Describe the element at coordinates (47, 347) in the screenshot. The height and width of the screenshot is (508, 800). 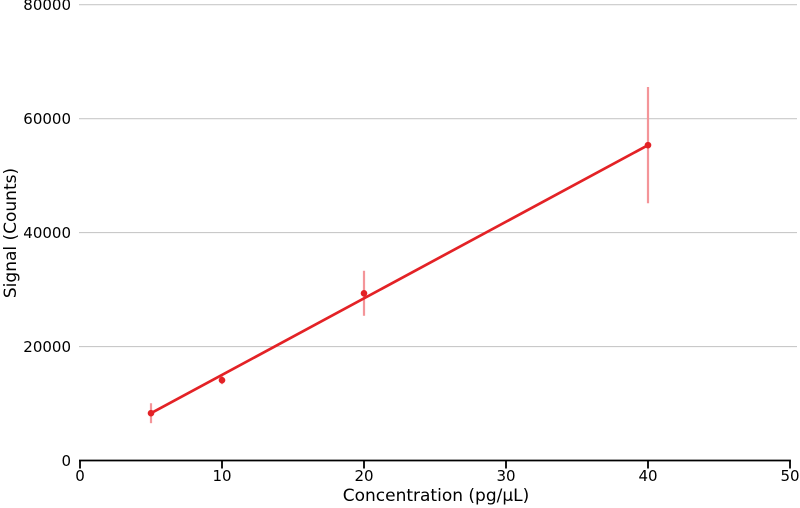
I see `y-tick-label: 20000` at that location.